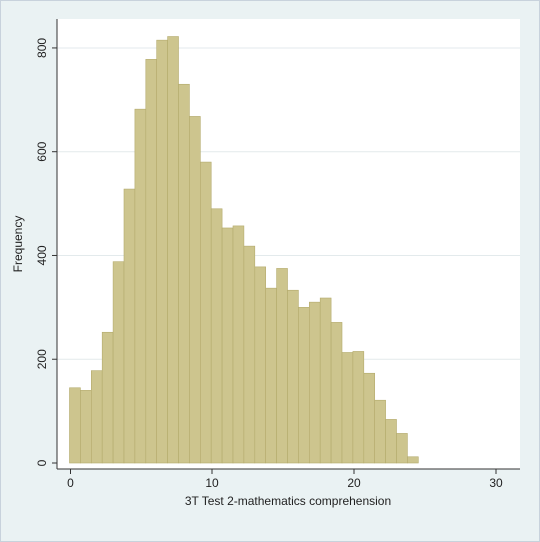 Image resolution: width=540 pixels, height=542 pixels. I want to click on x-axis-ticks: 0 10 20 30, so click(285, 479).